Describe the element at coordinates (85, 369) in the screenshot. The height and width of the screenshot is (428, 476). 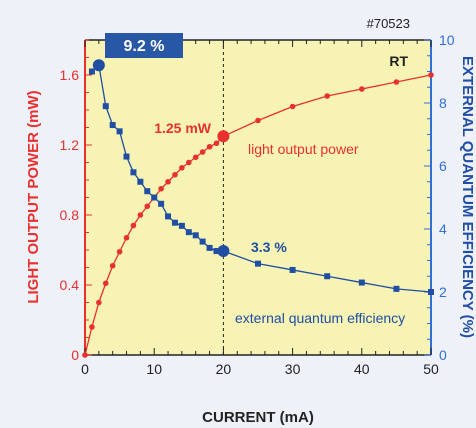
I see `x-tick-label: 0` at that location.